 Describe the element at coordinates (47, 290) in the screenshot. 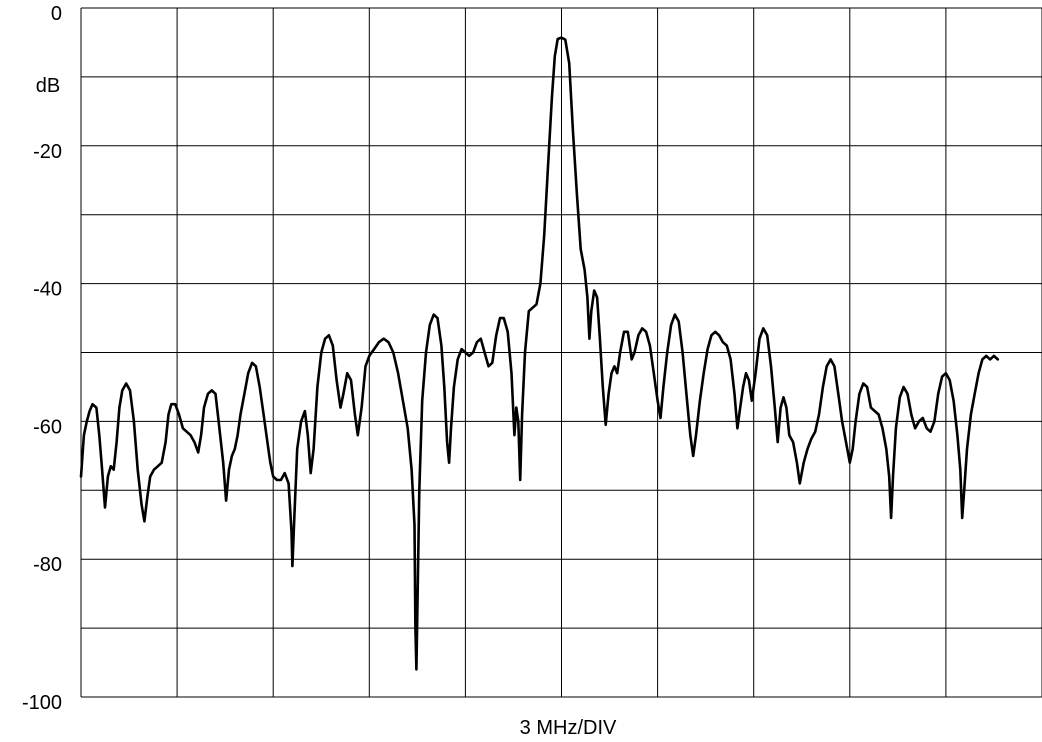

I see `y-tick-label: -40` at that location.